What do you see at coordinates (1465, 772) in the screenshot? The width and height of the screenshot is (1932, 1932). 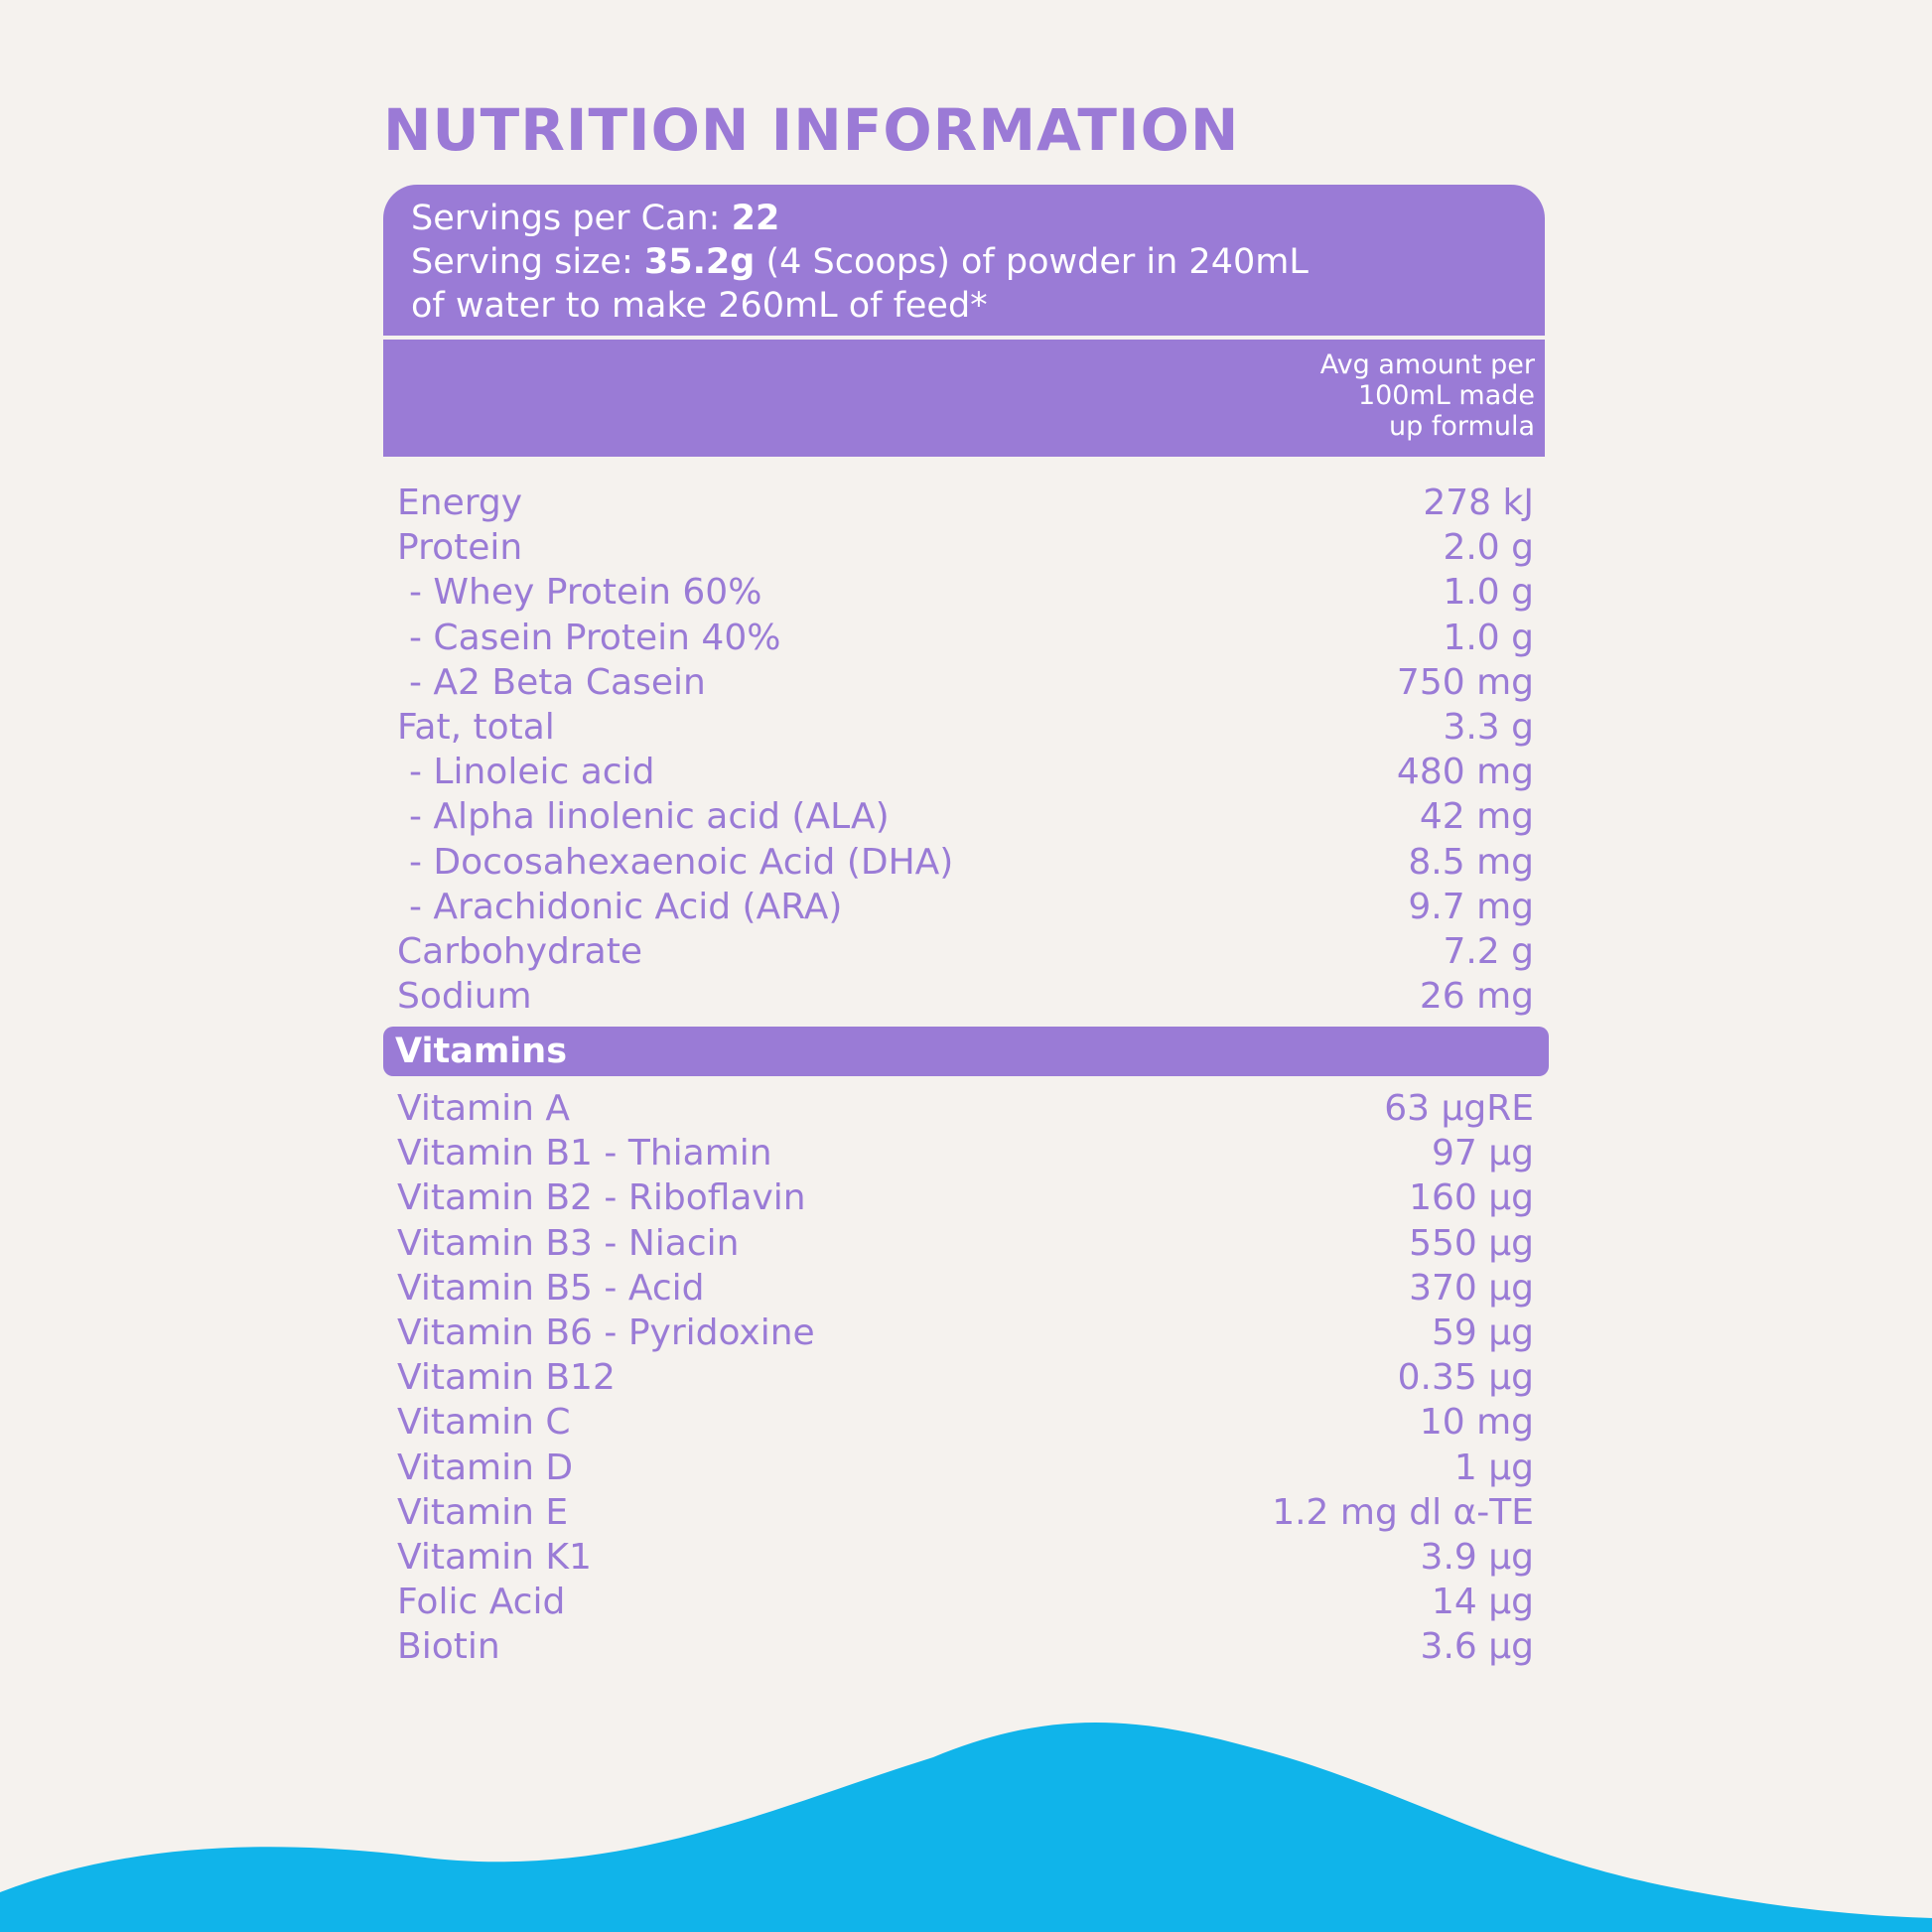 I see `nutrient-row-value: 480 mg` at bounding box center [1465, 772].